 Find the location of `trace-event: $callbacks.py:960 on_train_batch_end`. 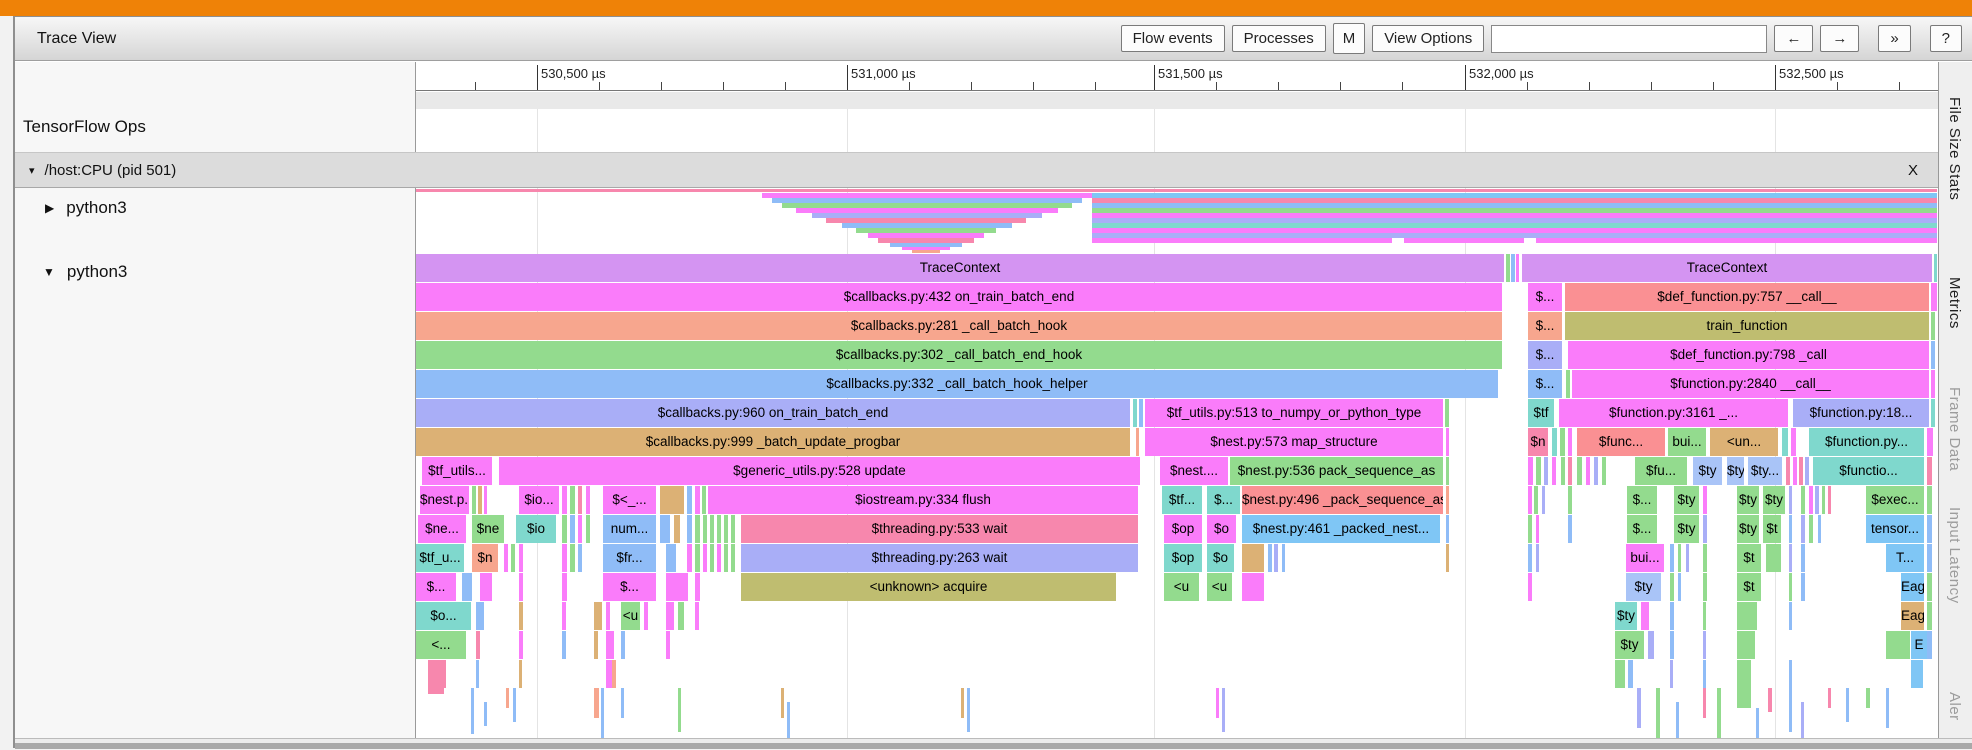

trace-event: $callbacks.py:960 on_train_batch_end is located at coordinates (773, 413).